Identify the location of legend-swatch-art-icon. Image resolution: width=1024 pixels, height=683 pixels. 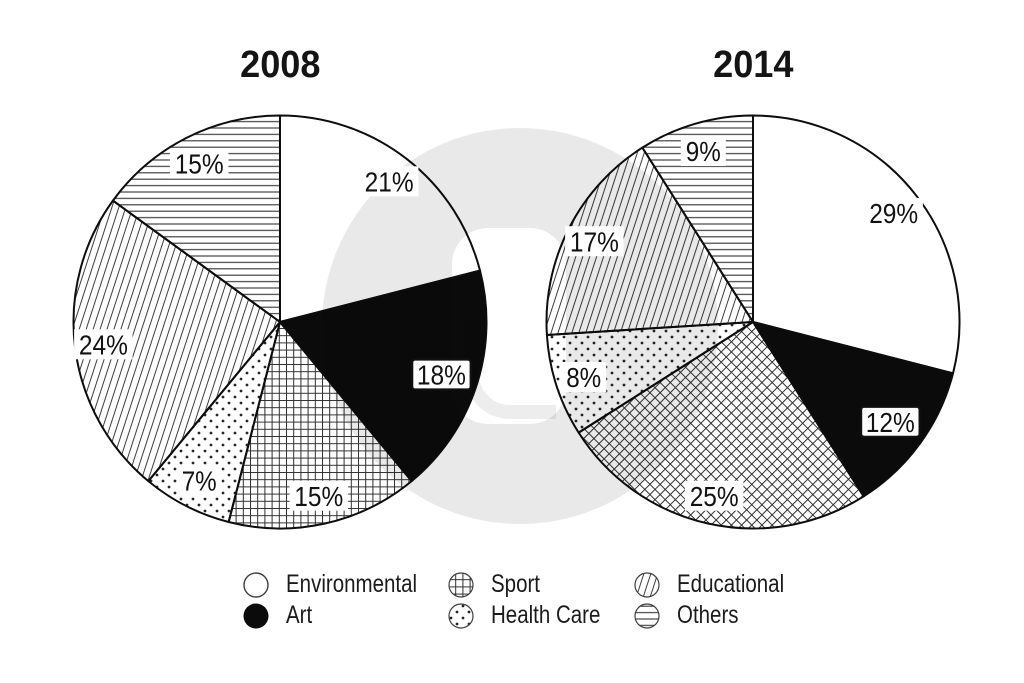
(256, 615).